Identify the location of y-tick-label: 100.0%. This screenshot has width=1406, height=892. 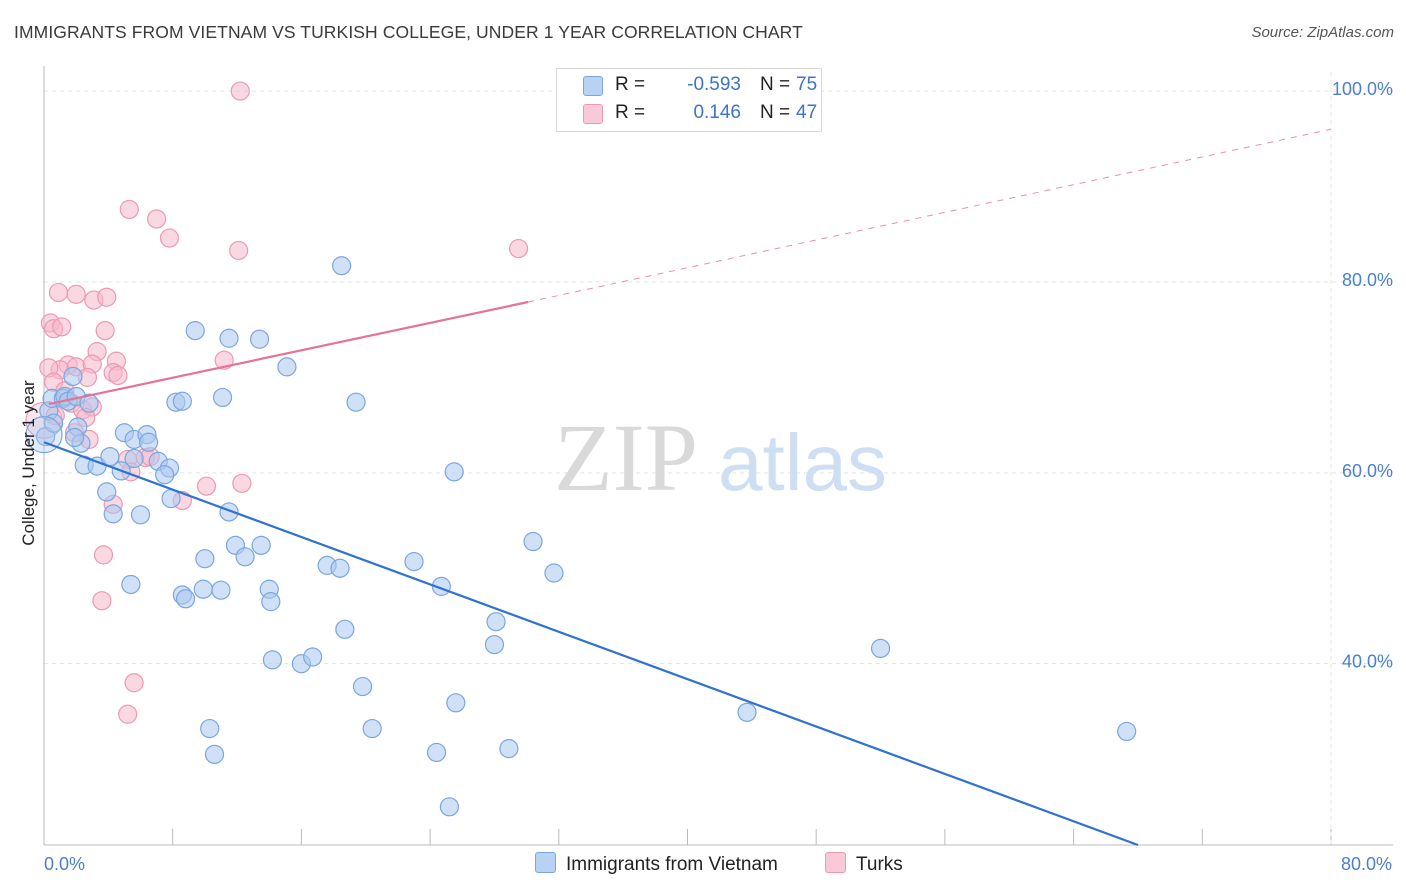
(1362, 89).